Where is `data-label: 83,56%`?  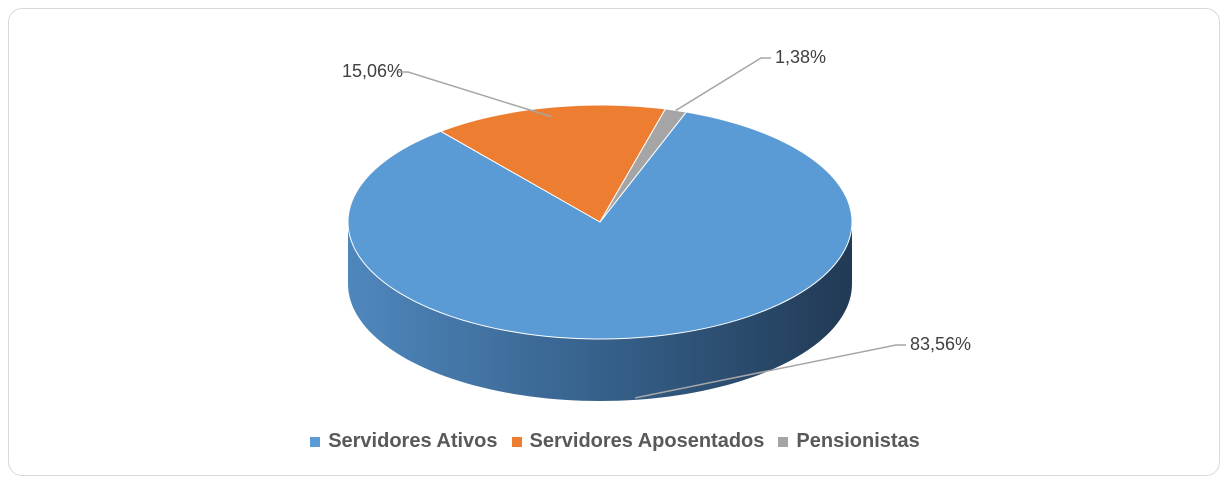
data-label: 83,56% is located at coordinates (940, 344).